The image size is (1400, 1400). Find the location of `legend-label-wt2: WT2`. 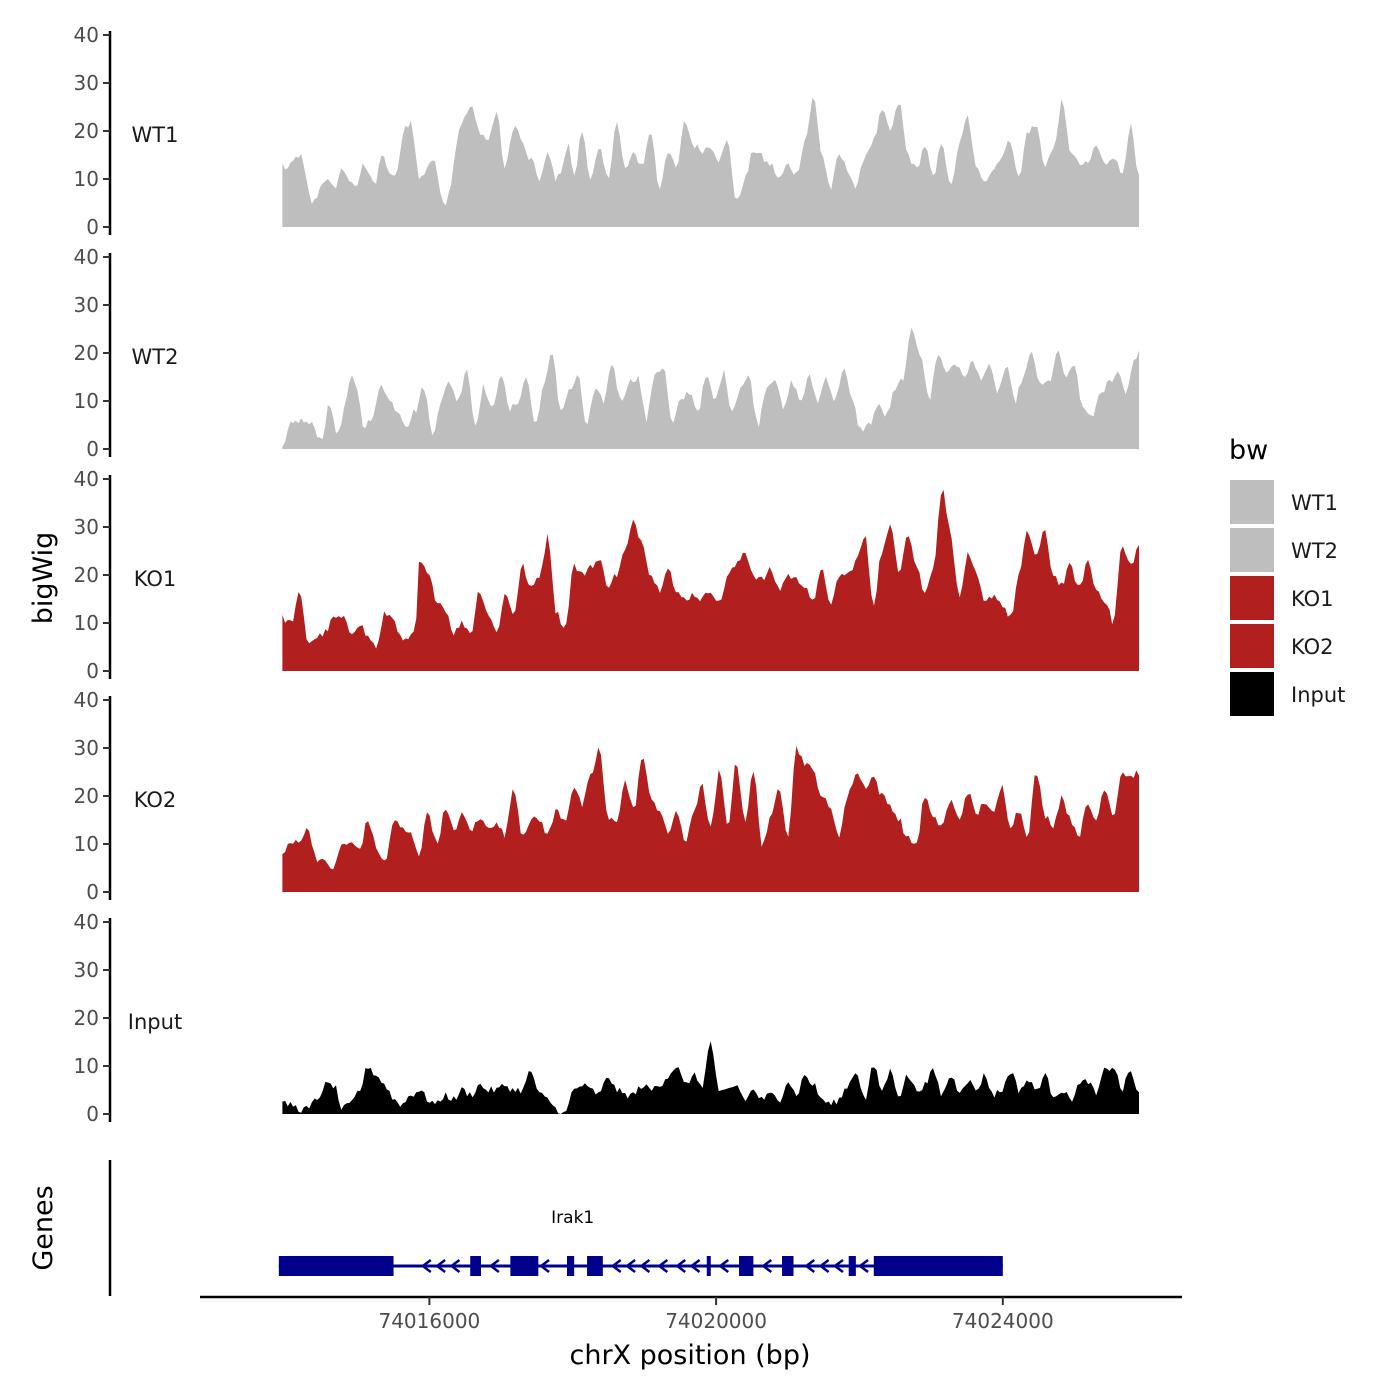

legend-label-wt2: WT2 is located at coordinates (1314, 551).